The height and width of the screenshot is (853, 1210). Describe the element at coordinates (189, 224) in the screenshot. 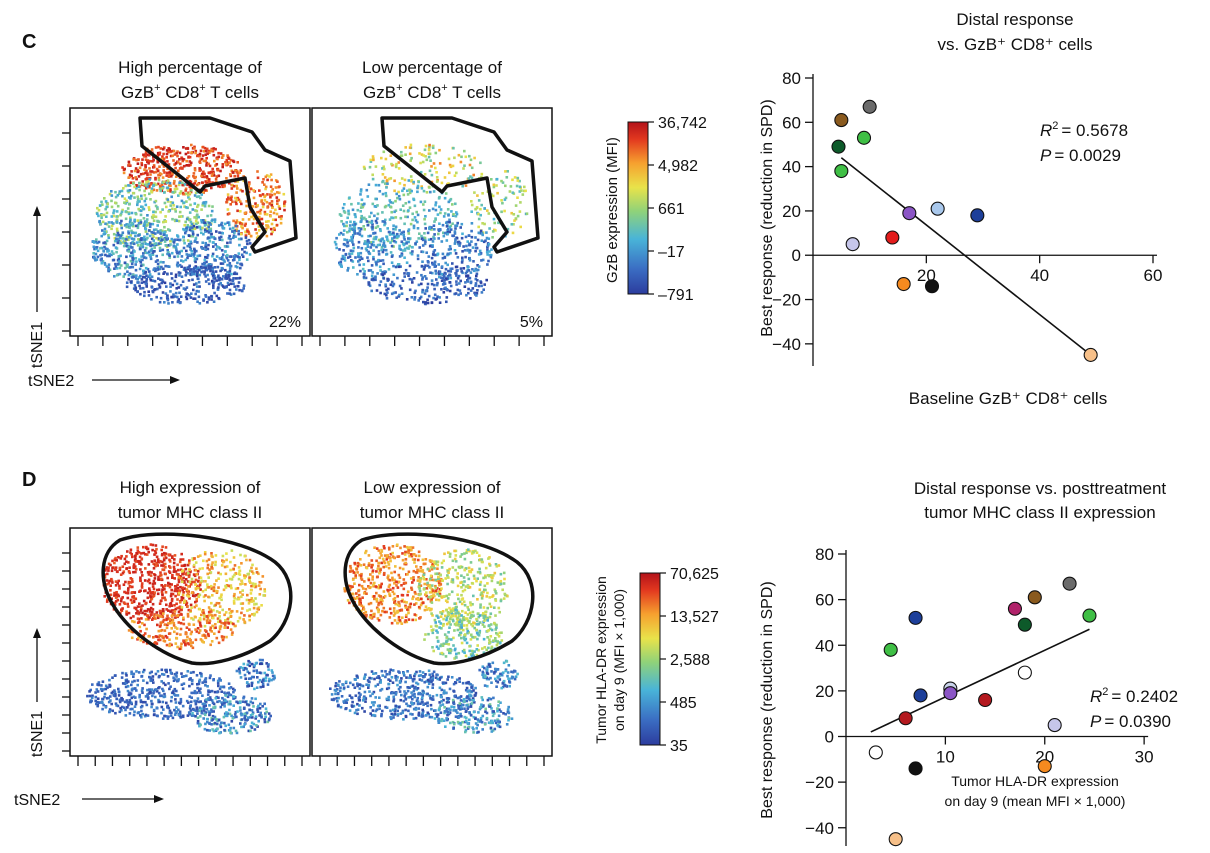

I see `tsne-c-high-cells` at that location.